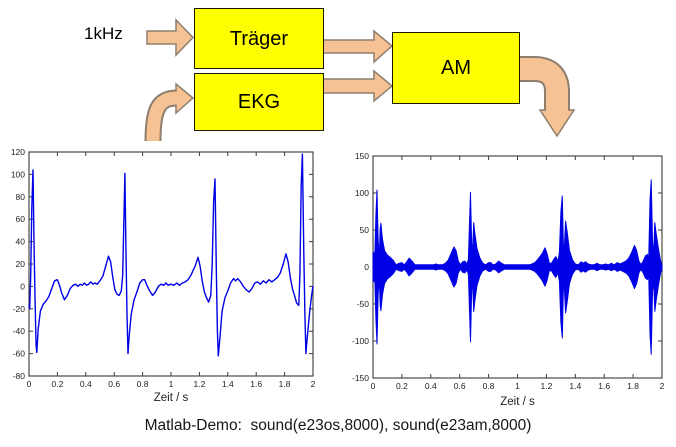 The height and width of the screenshot is (447, 676). Describe the element at coordinates (171, 398) in the screenshot. I see `ekg-plot-xlabel: Zeit / s` at that location.